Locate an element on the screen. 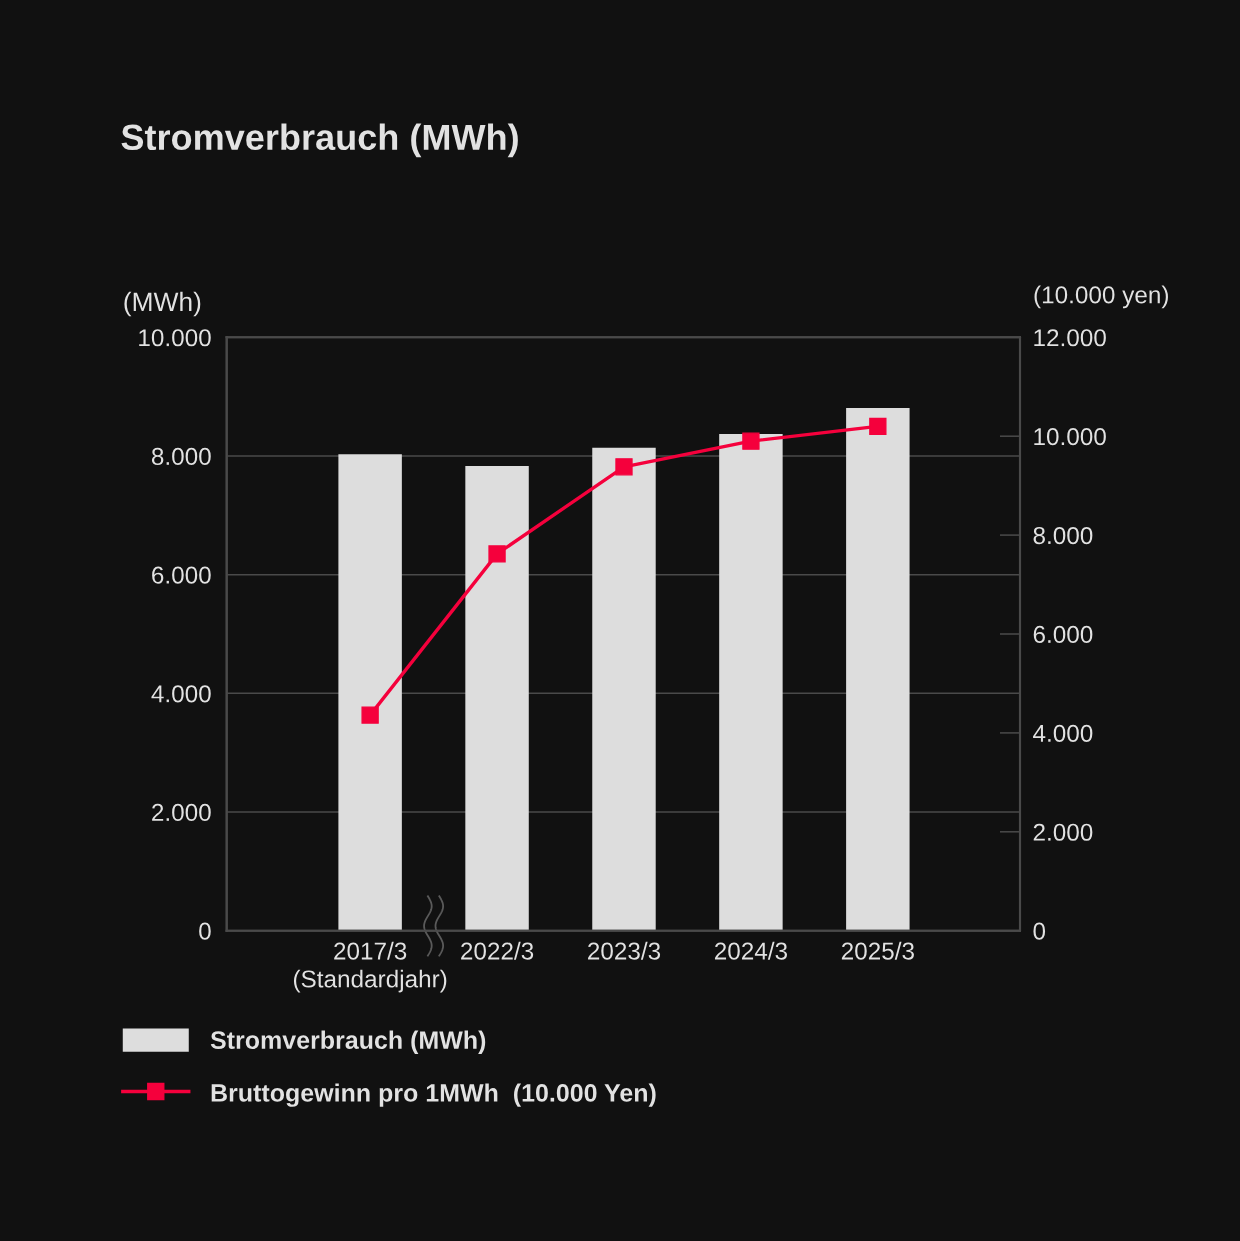 The image size is (1240, 1241). y2-tick-label: 8.000 is located at coordinates (1063, 535).